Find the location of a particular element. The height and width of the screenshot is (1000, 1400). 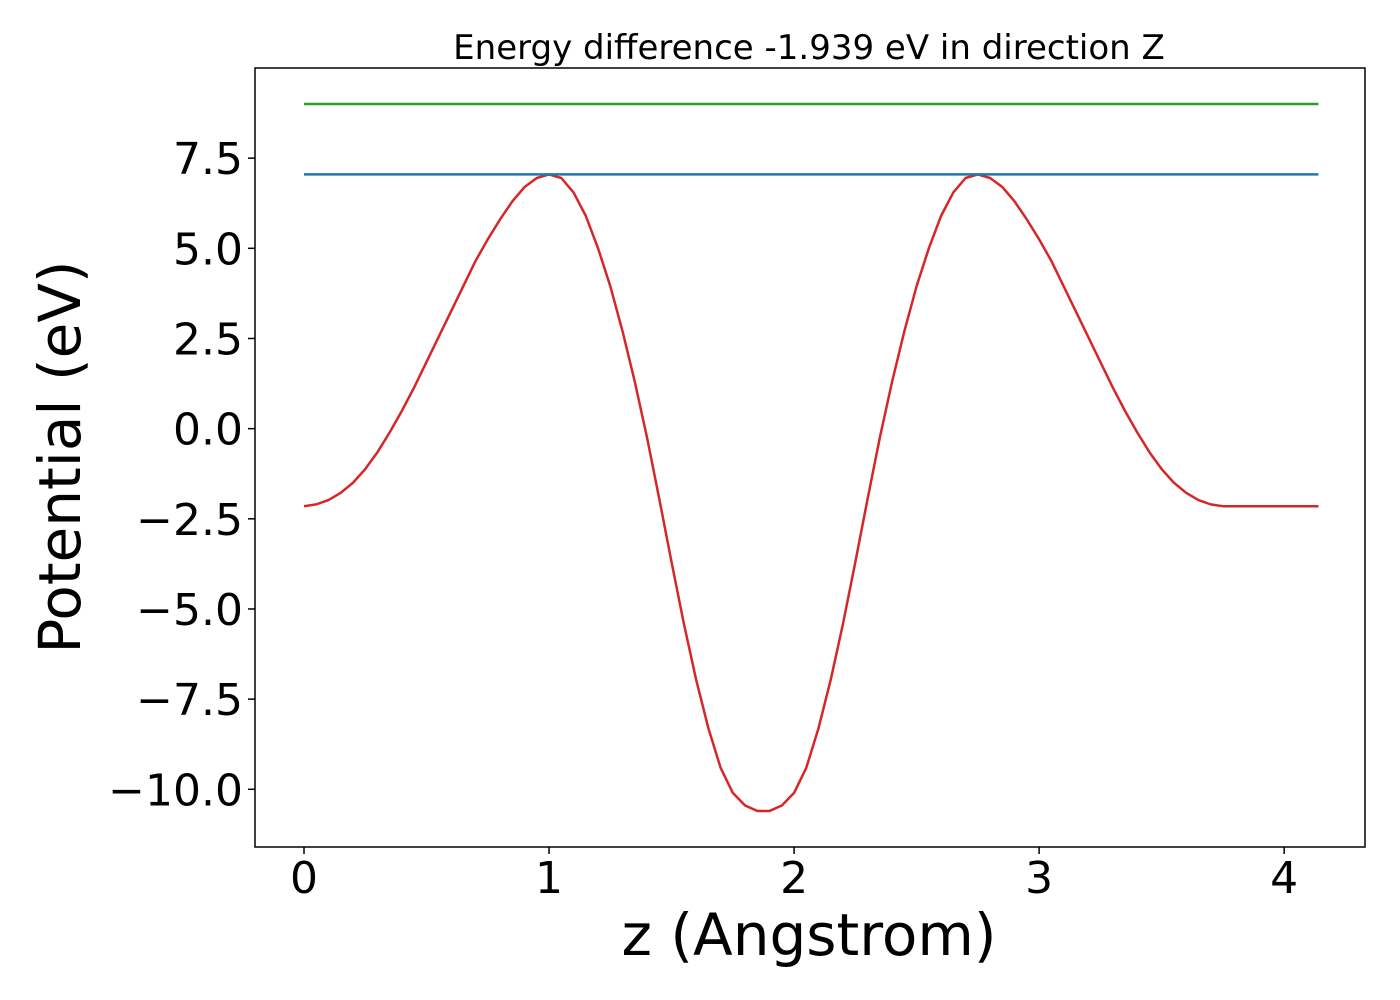

y-tick-label: 7.5 is located at coordinates (208, 159).